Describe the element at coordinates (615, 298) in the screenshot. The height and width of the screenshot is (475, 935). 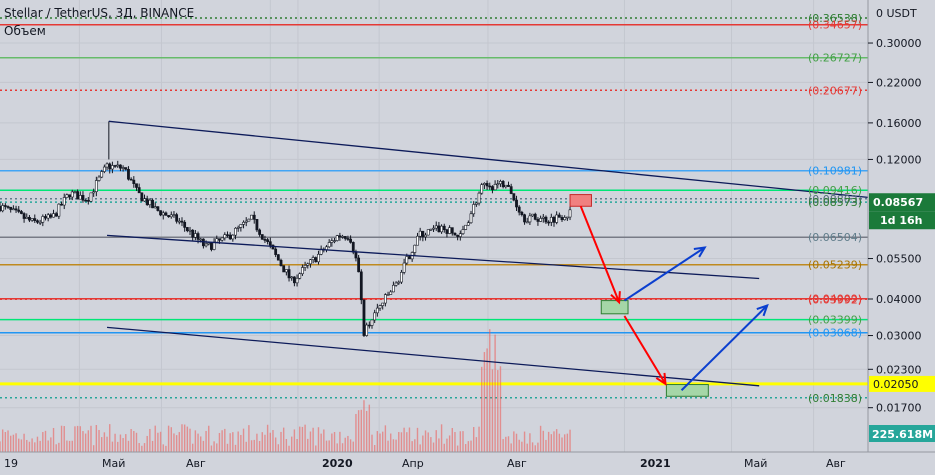
I see `red-arrow-head` at that location.